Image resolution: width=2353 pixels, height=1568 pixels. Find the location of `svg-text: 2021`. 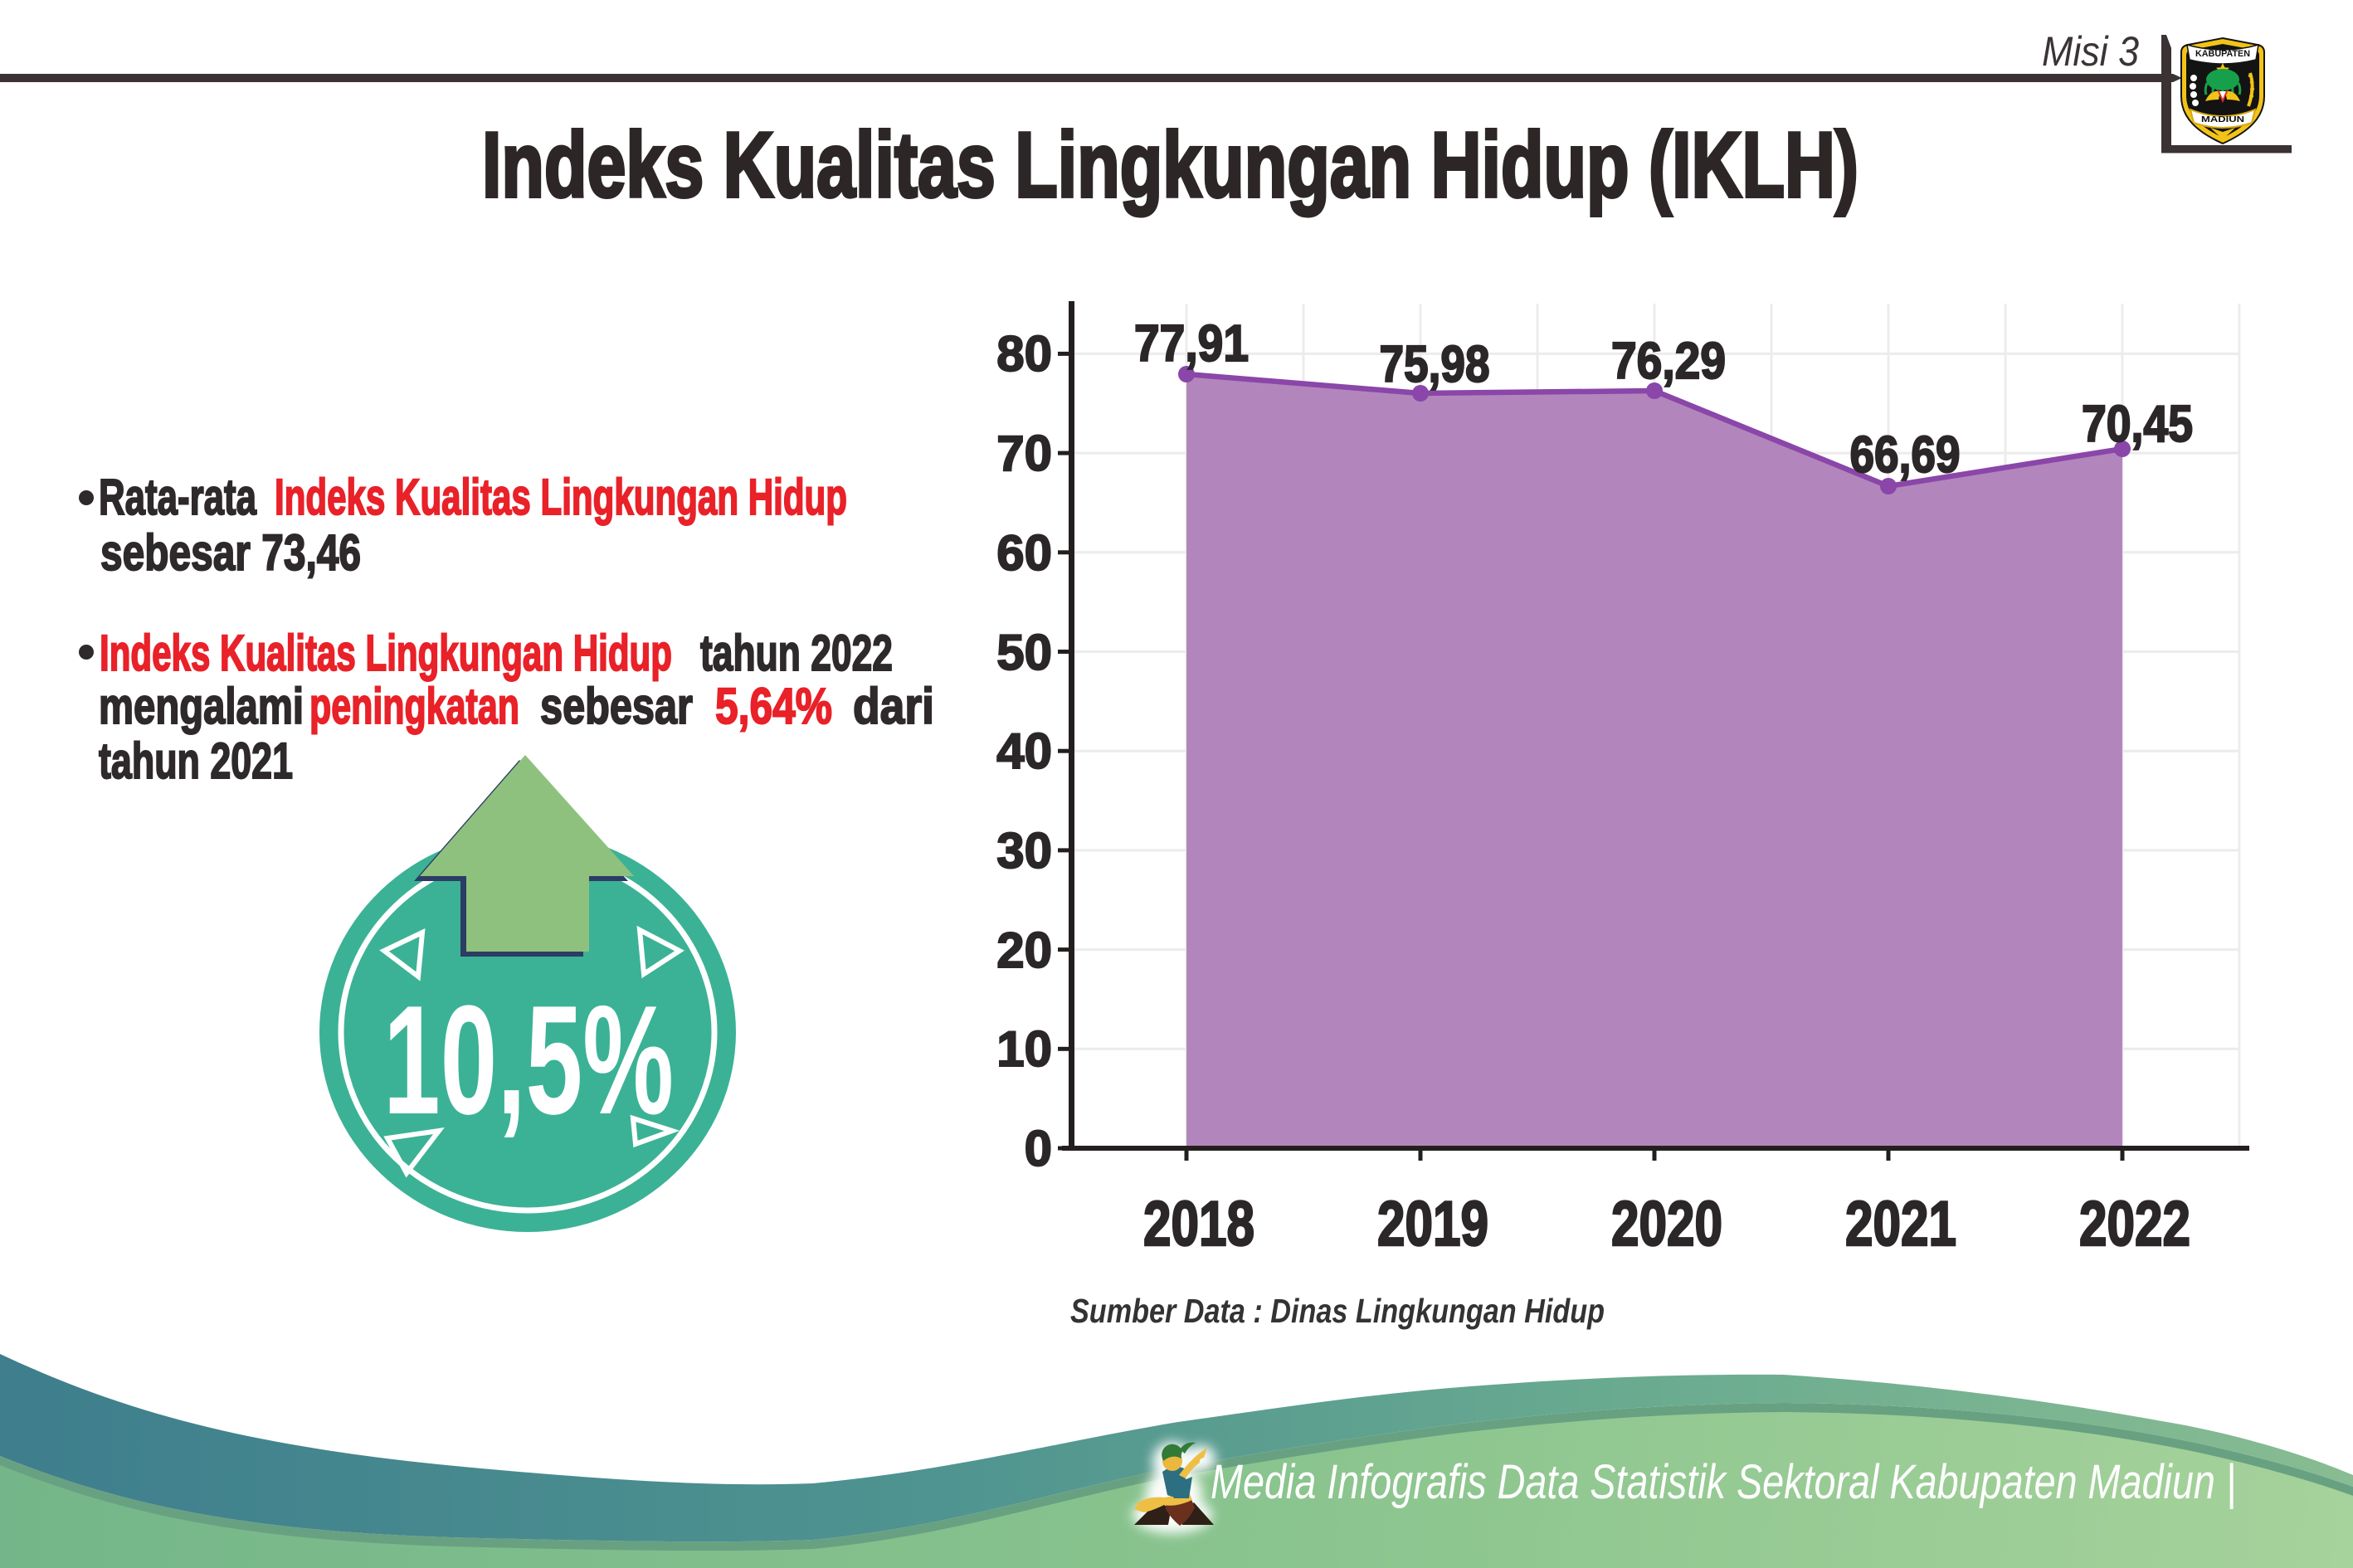

svg-text: 2021 is located at coordinates (1900, 1224).